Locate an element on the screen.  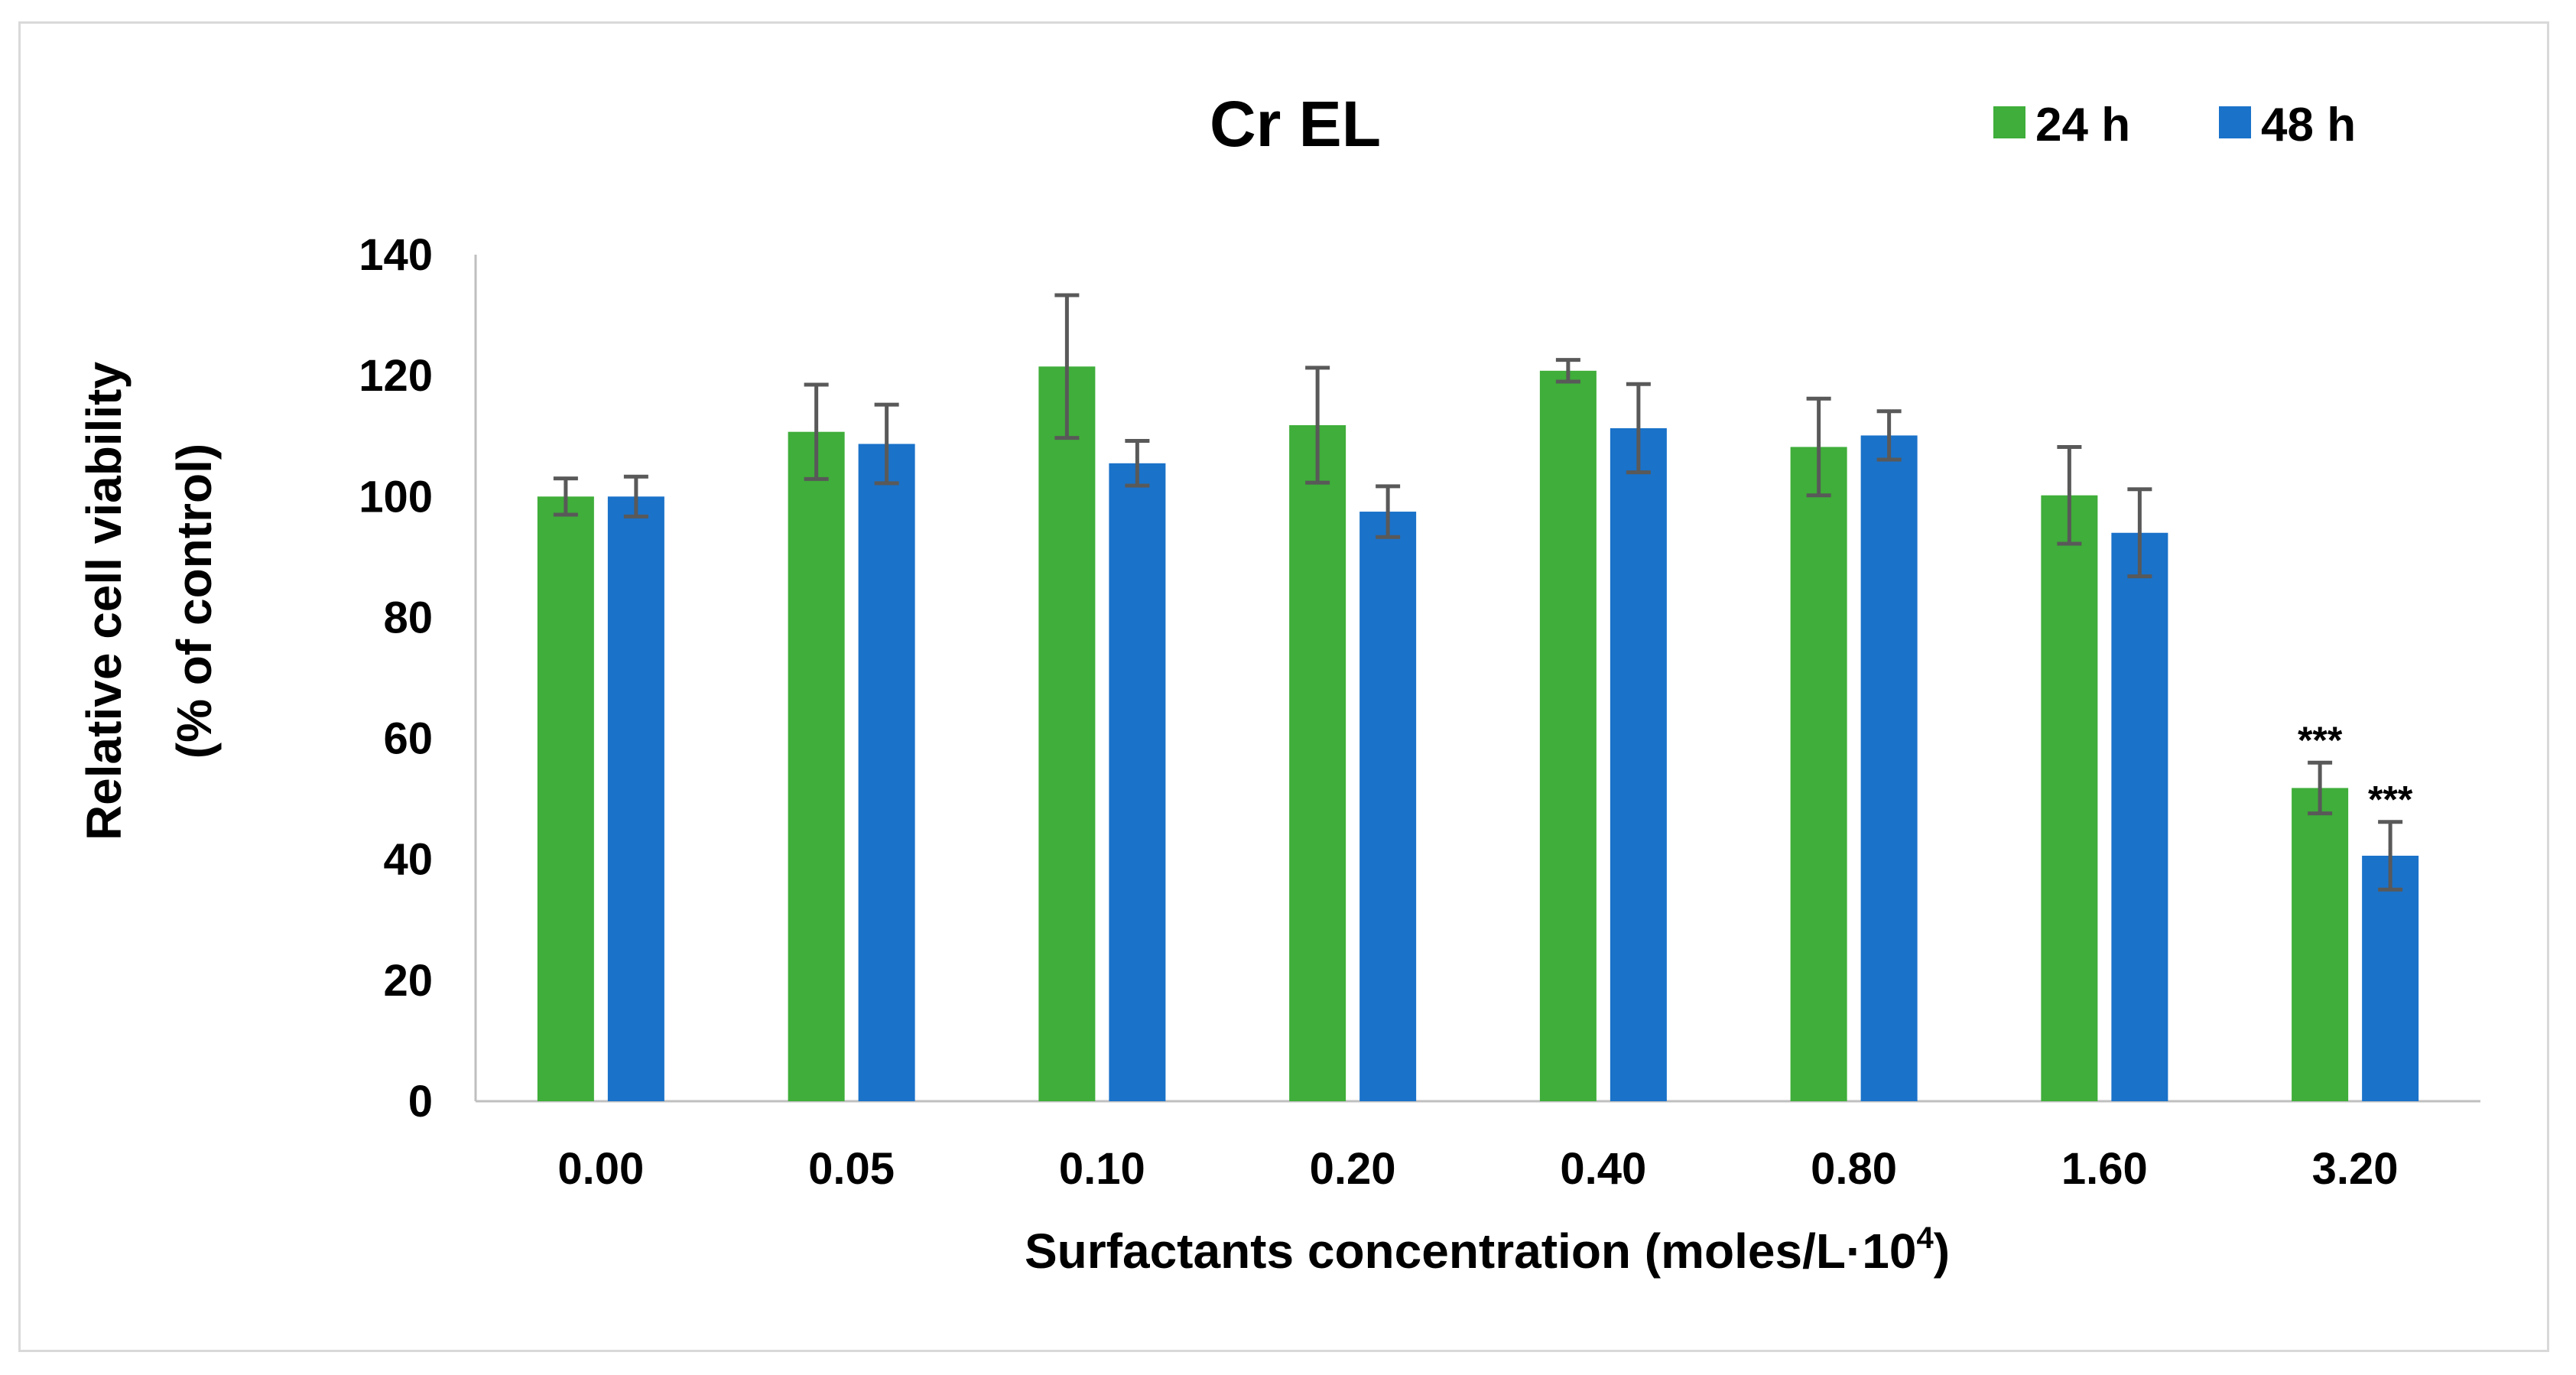
x-tick-label: 0.40 is located at coordinates (1603, 1169).